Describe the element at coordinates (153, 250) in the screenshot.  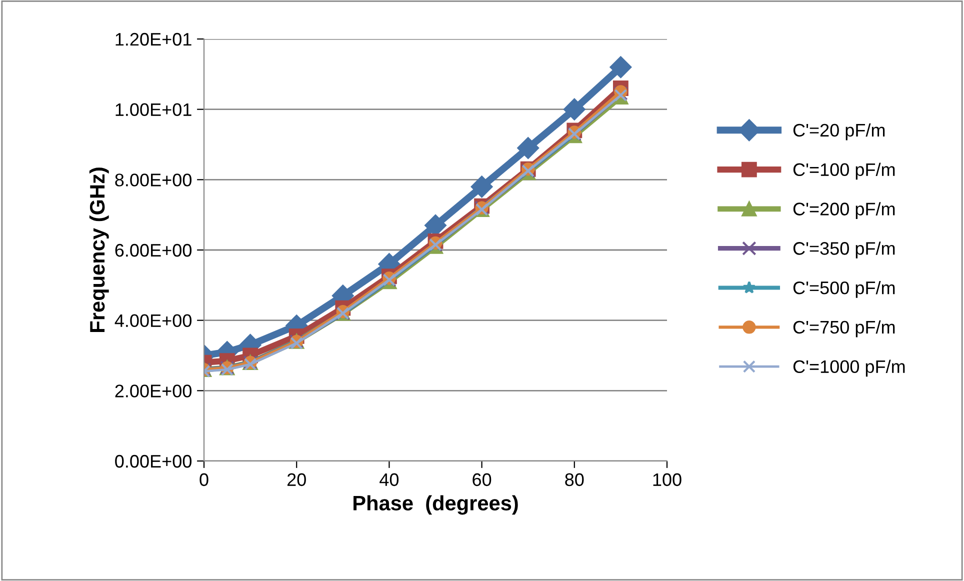
I see `y-tick-label: 6.00E+00` at that location.